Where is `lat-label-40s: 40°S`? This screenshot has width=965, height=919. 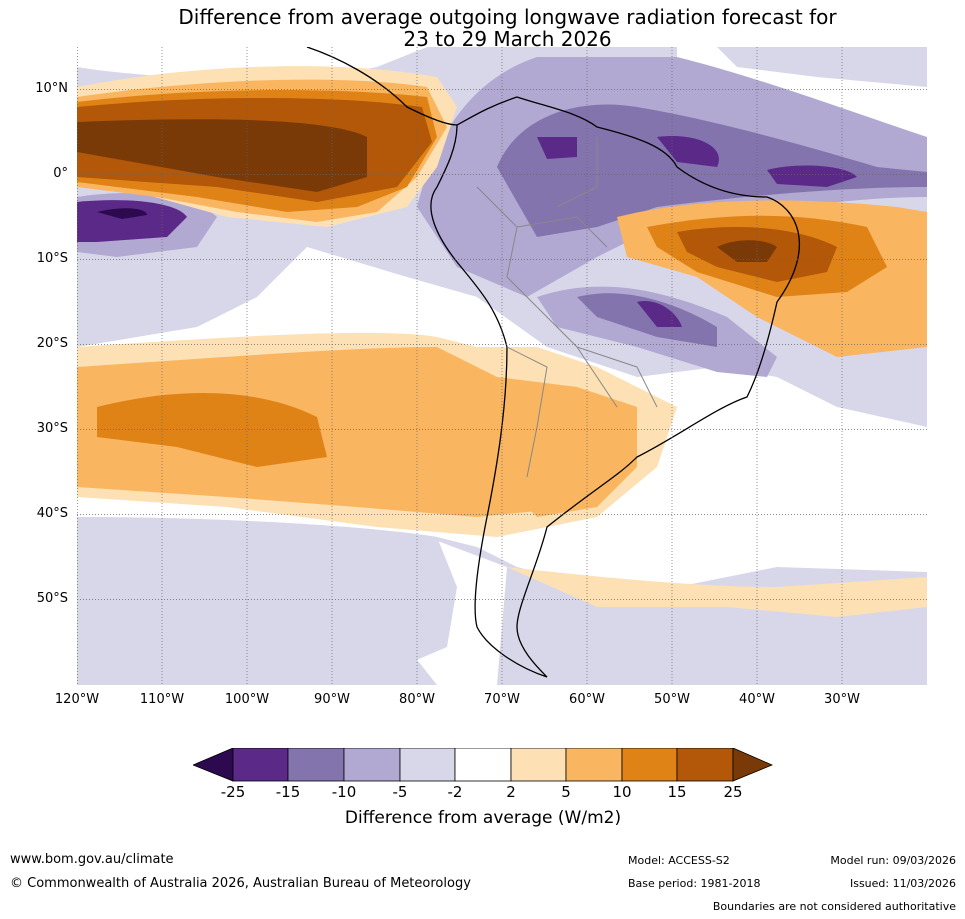
lat-label-40s: 40°S is located at coordinates (52, 513).